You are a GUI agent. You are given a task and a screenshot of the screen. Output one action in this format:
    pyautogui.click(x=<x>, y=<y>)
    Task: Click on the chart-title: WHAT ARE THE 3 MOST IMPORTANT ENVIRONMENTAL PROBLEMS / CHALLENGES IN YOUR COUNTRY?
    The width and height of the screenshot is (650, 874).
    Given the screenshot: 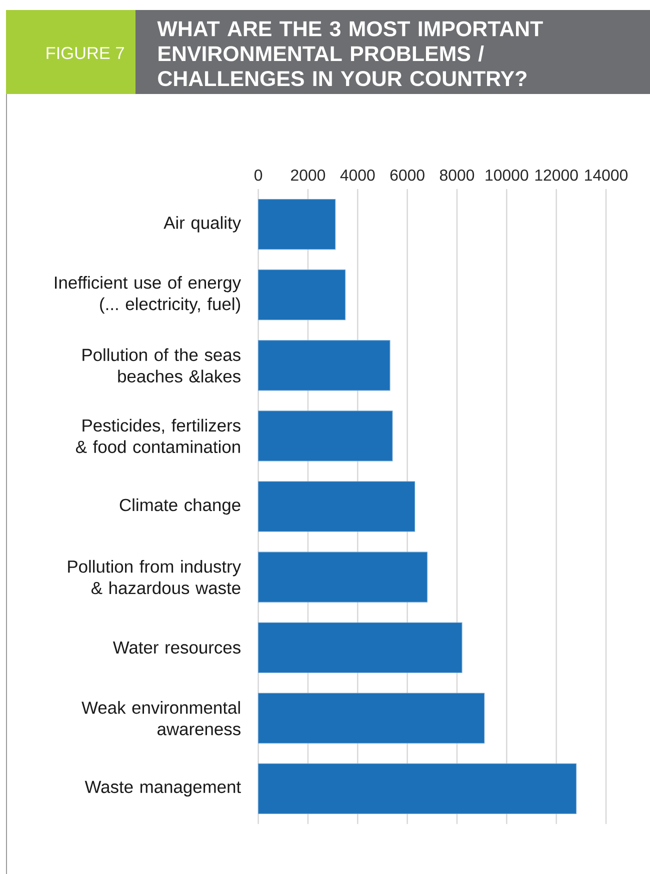 What is the action you would take?
    pyautogui.click(x=350, y=53)
    